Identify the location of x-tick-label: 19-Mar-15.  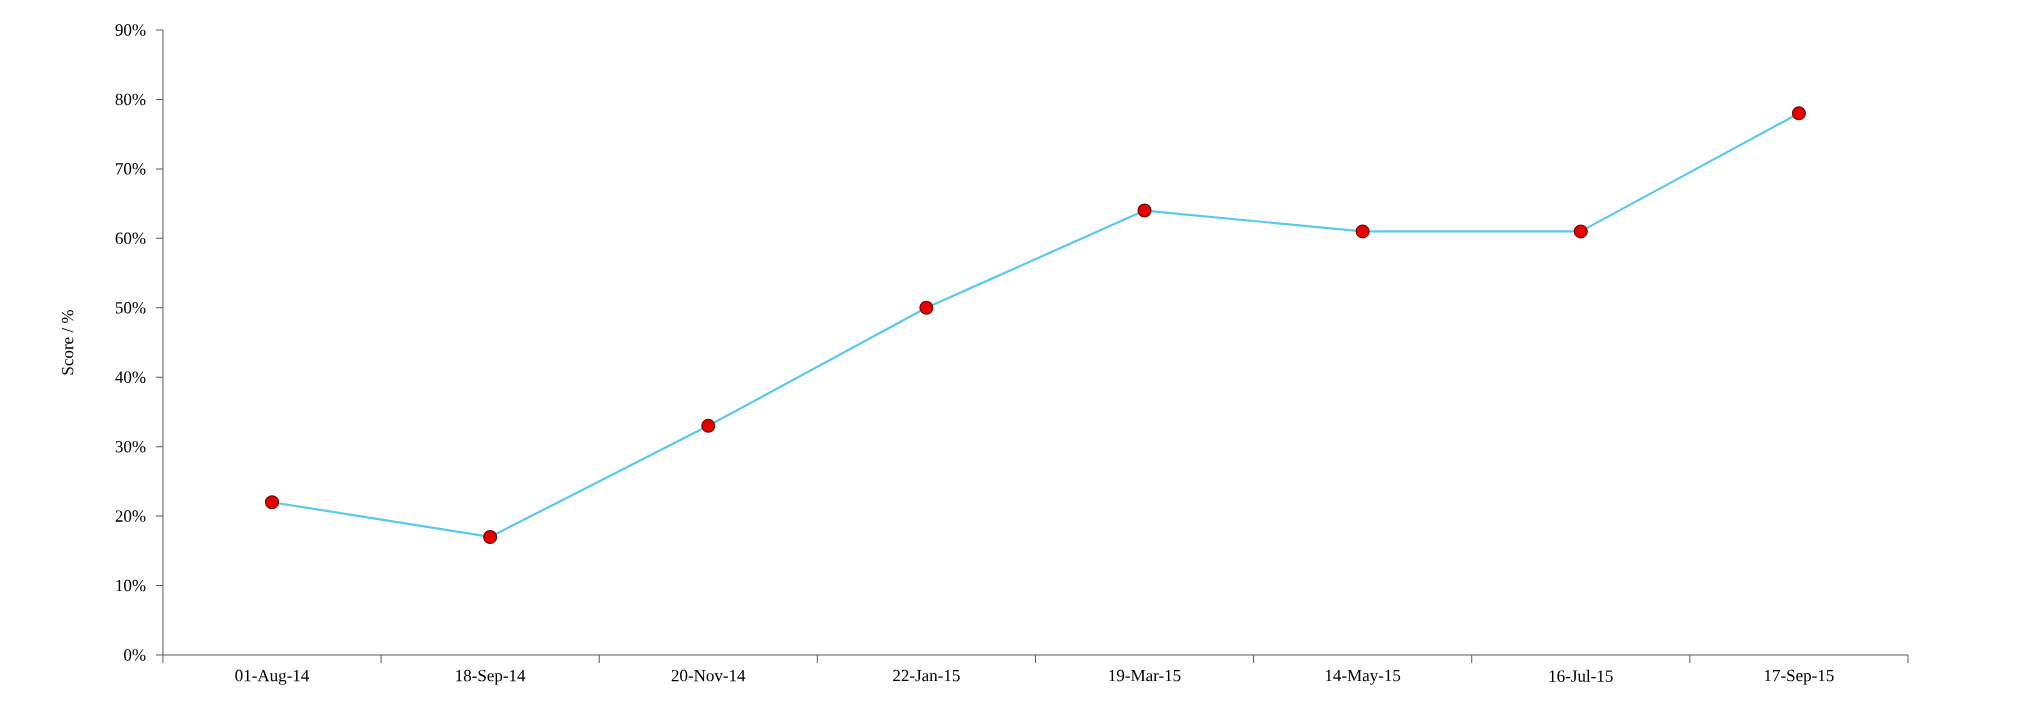
(1145, 675).